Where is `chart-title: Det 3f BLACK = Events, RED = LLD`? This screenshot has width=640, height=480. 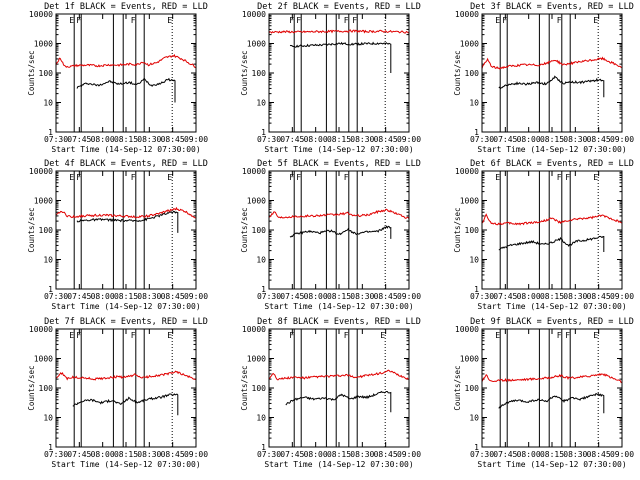 chart-title: Det 3f BLACK = Events, RED = LLD is located at coordinates (552, 7).